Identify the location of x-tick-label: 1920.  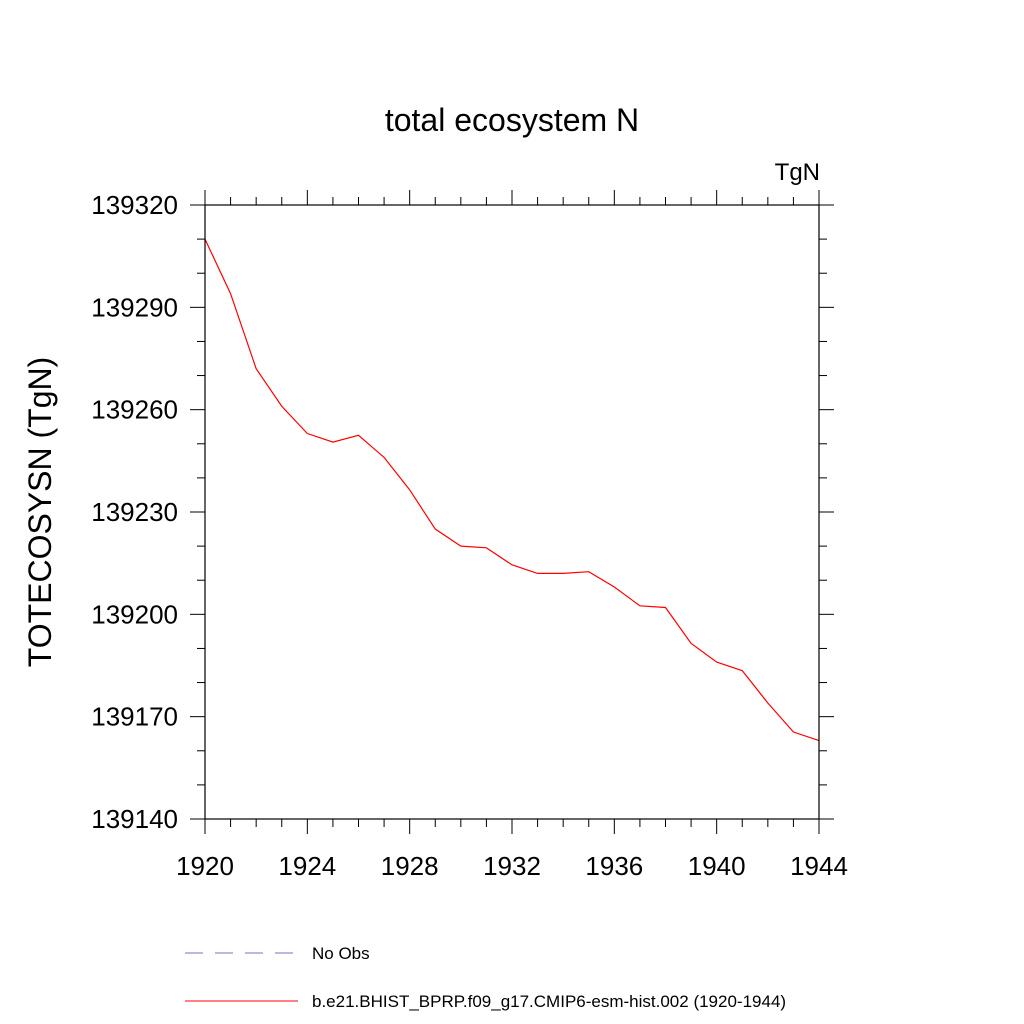
(205, 866).